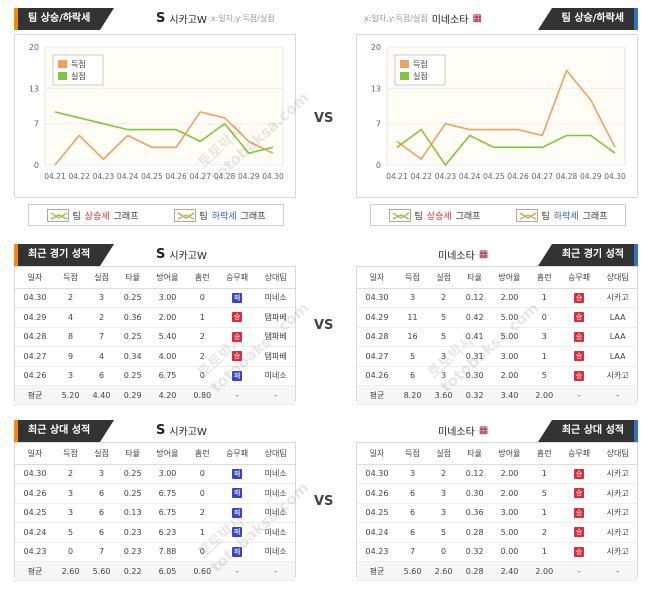 The height and width of the screenshot is (590, 650). Describe the element at coordinates (412, 337) in the screenshot. I see `table-cell: 16` at that location.